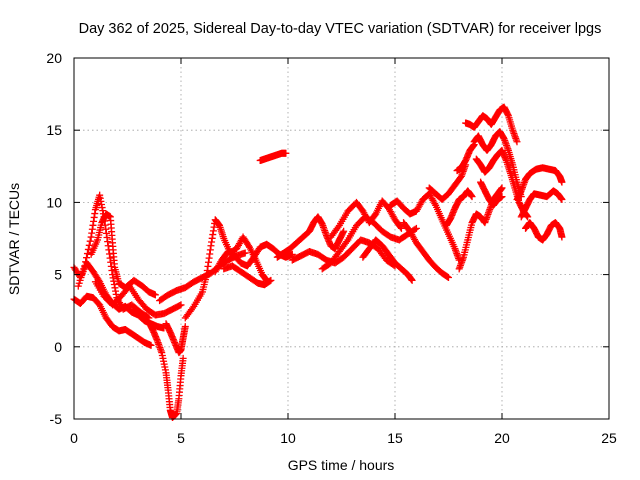 The image size is (640, 480). Describe the element at coordinates (54, 130) in the screenshot. I see `y-tick-label: 15` at that location.